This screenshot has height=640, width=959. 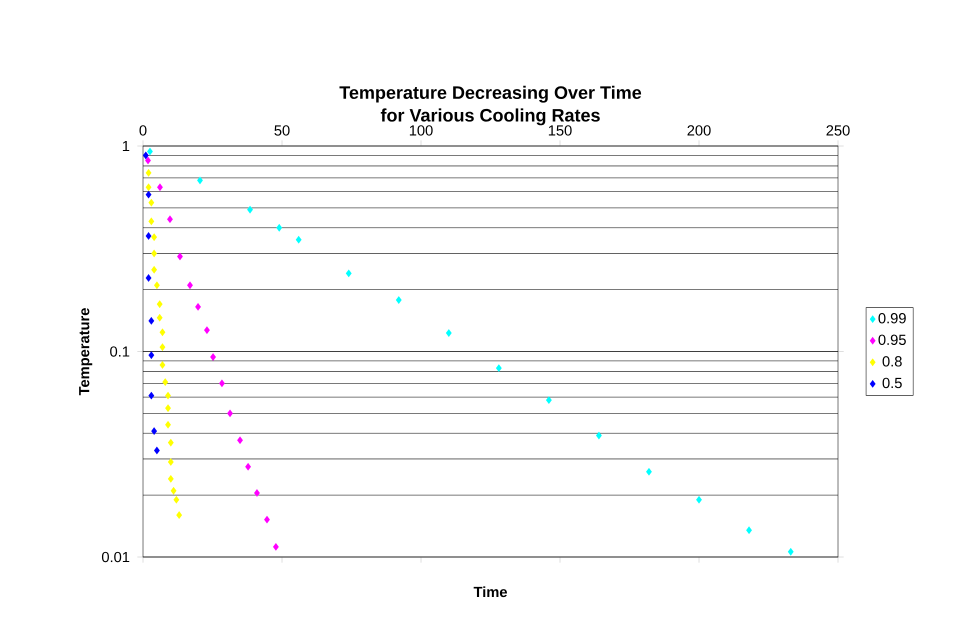 What do you see at coordinates (282, 130) in the screenshot?
I see `x-tick-label: 50` at bounding box center [282, 130].